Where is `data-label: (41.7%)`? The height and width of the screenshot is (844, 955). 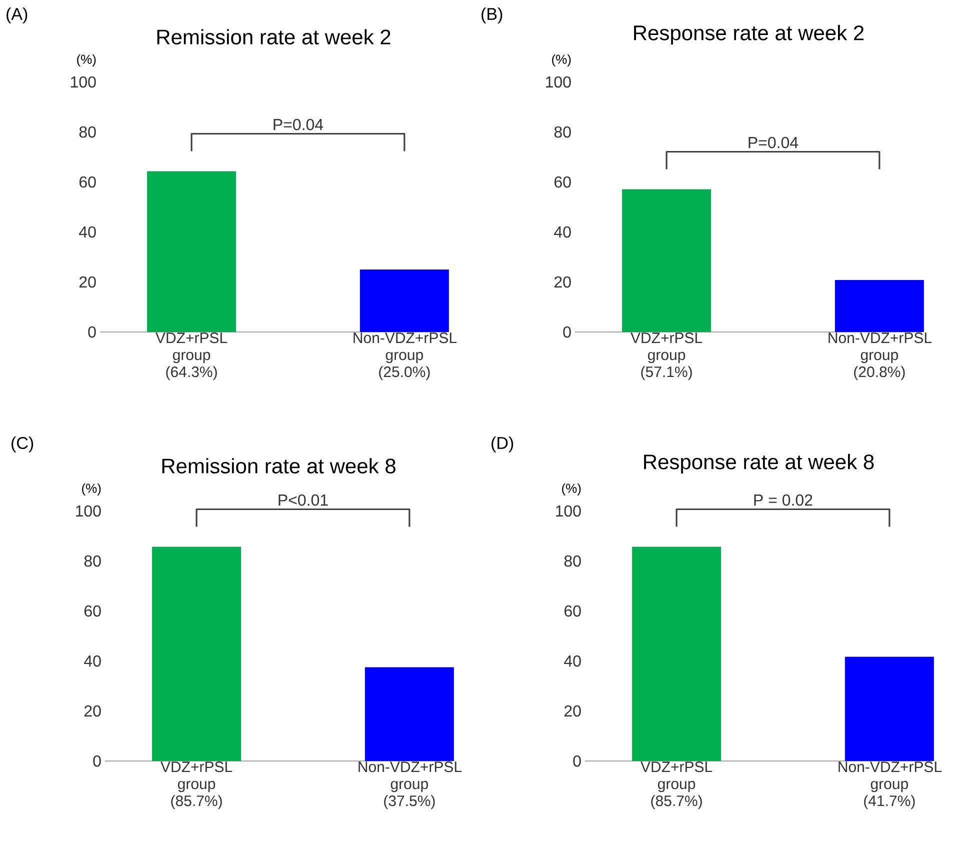
data-label: (41.7%) is located at coordinates (889, 802).